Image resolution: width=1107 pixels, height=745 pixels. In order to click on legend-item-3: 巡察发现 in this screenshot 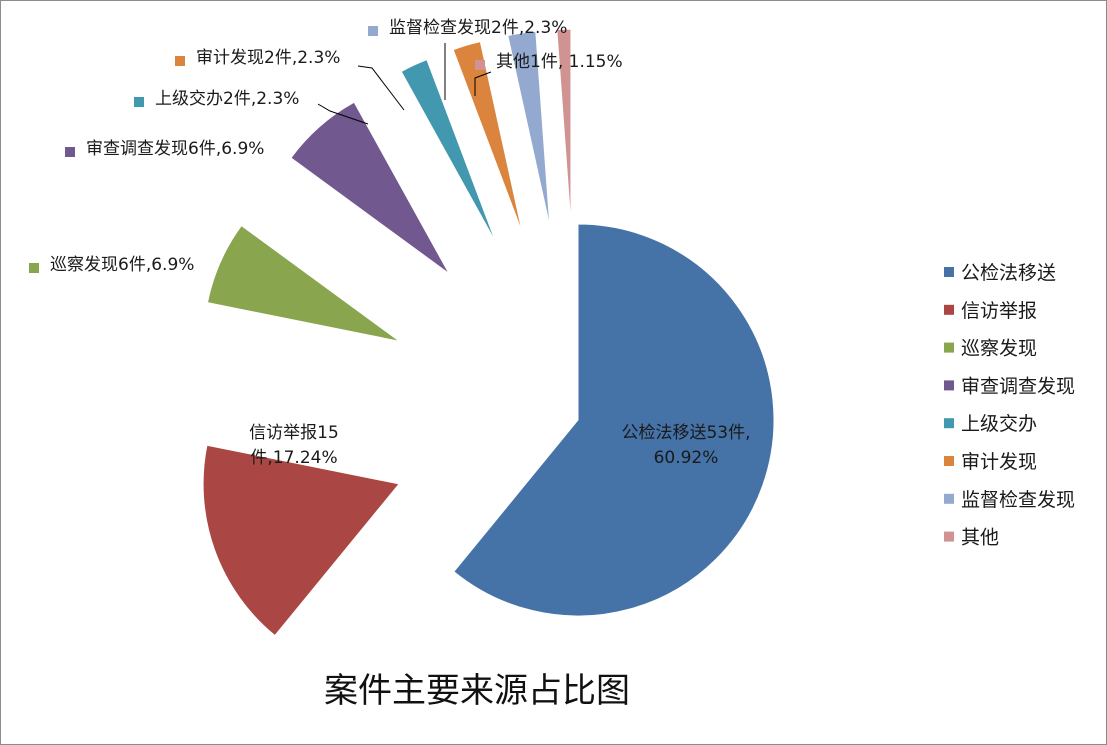, I will do `click(999, 349)`.